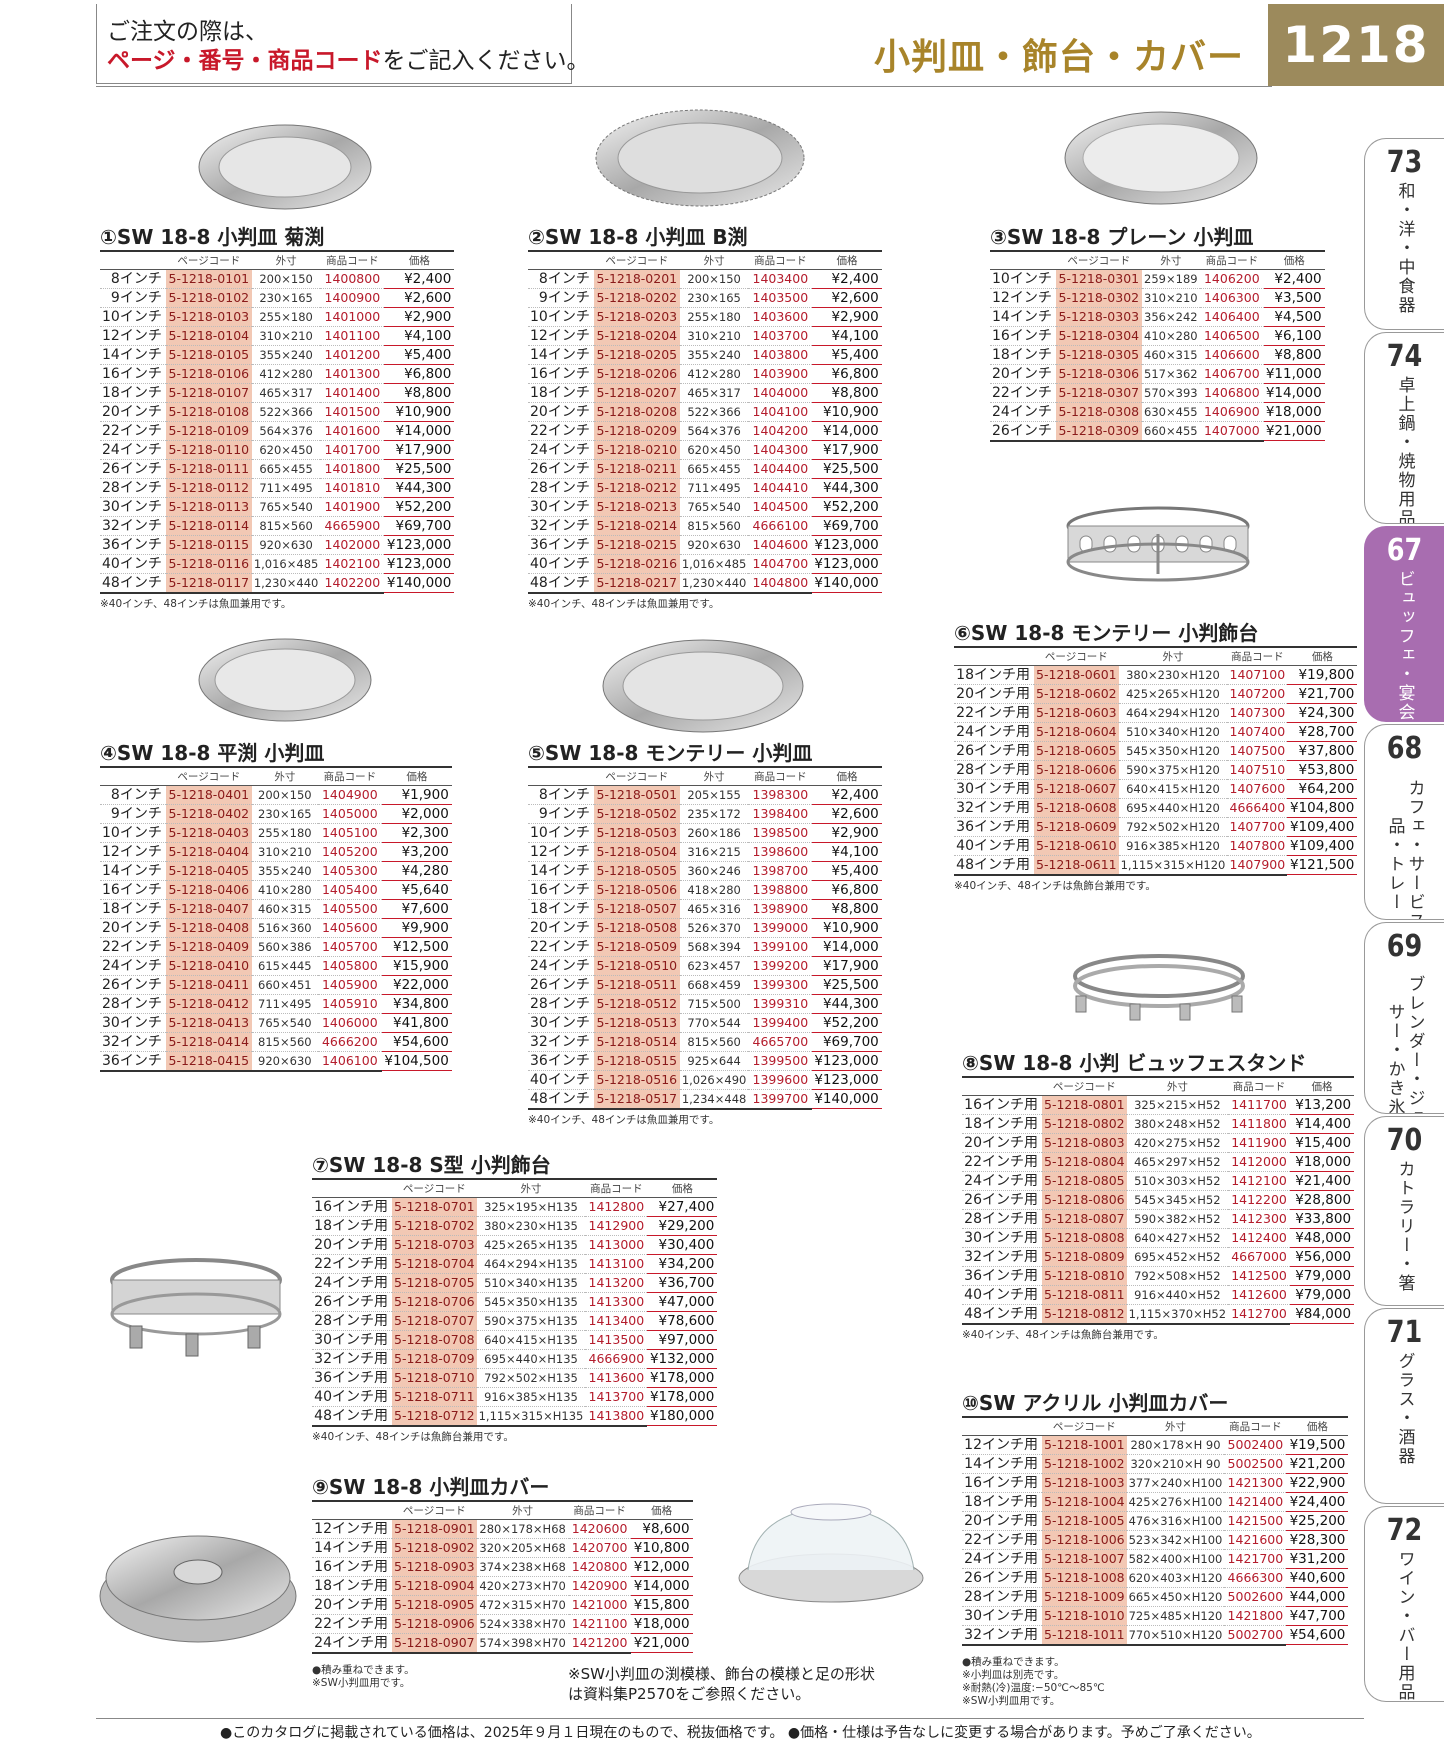 Image resolution: width=1444 pixels, height=1754 pixels. What do you see at coordinates (714, 833) in the screenshot?
I see `dims-cell: 260×186` at bounding box center [714, 833].